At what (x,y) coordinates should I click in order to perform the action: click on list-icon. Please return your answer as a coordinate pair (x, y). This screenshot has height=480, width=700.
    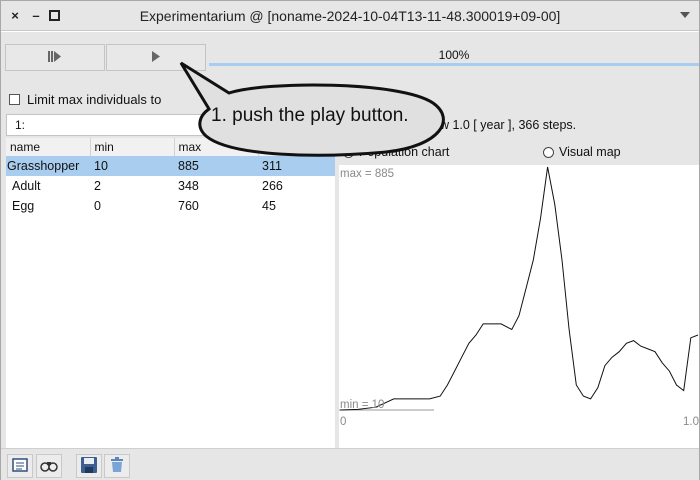
    Looking at the image, I should click on (20, 466).